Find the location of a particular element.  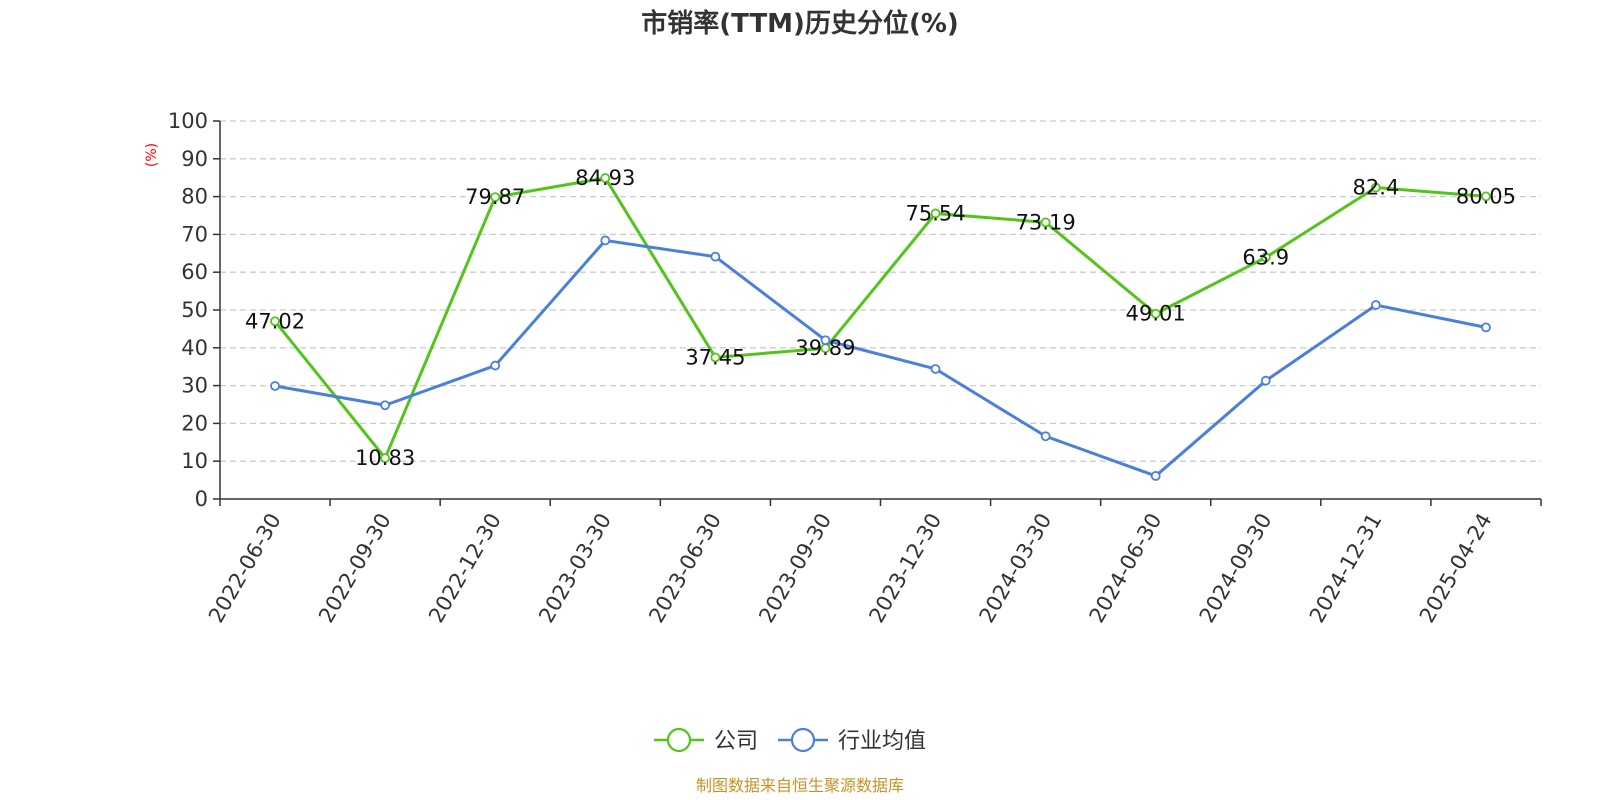

data-label: 84.93 is located at coordinates (605, 178).